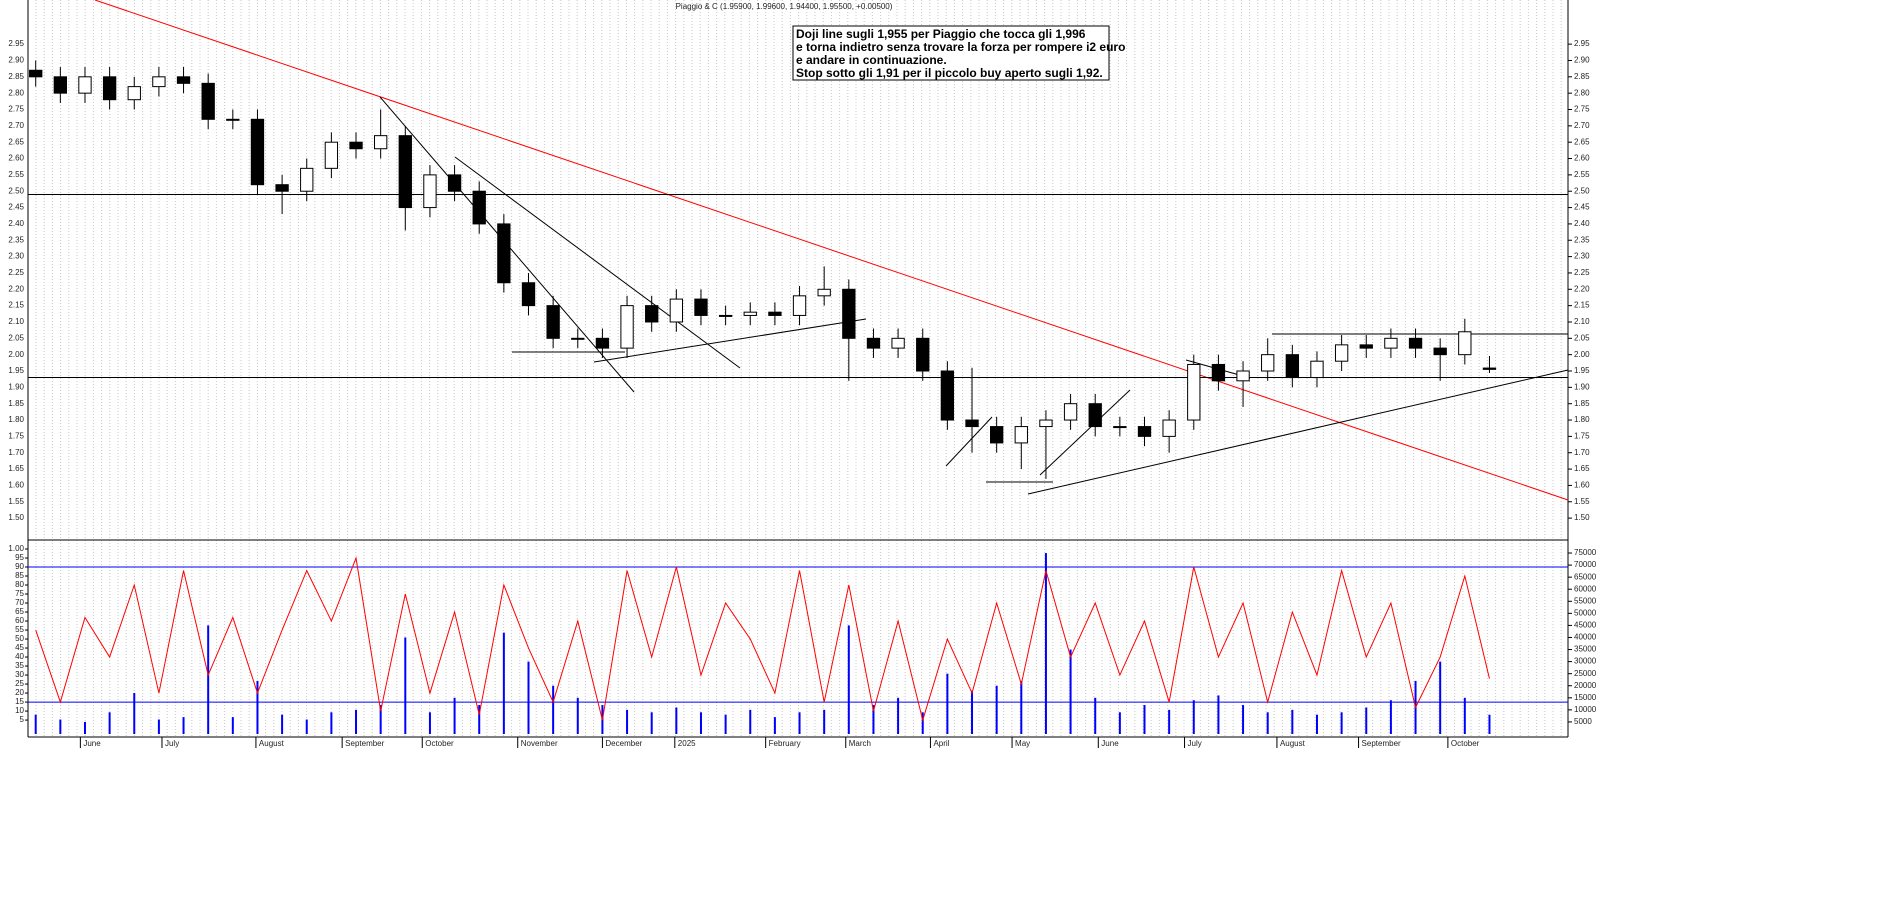 The height and width of the screenshot is (902, 1890). Describe the element at coordinates (16, 256) in the screenshot. I see `y-tick-label: 2.30` at that location.